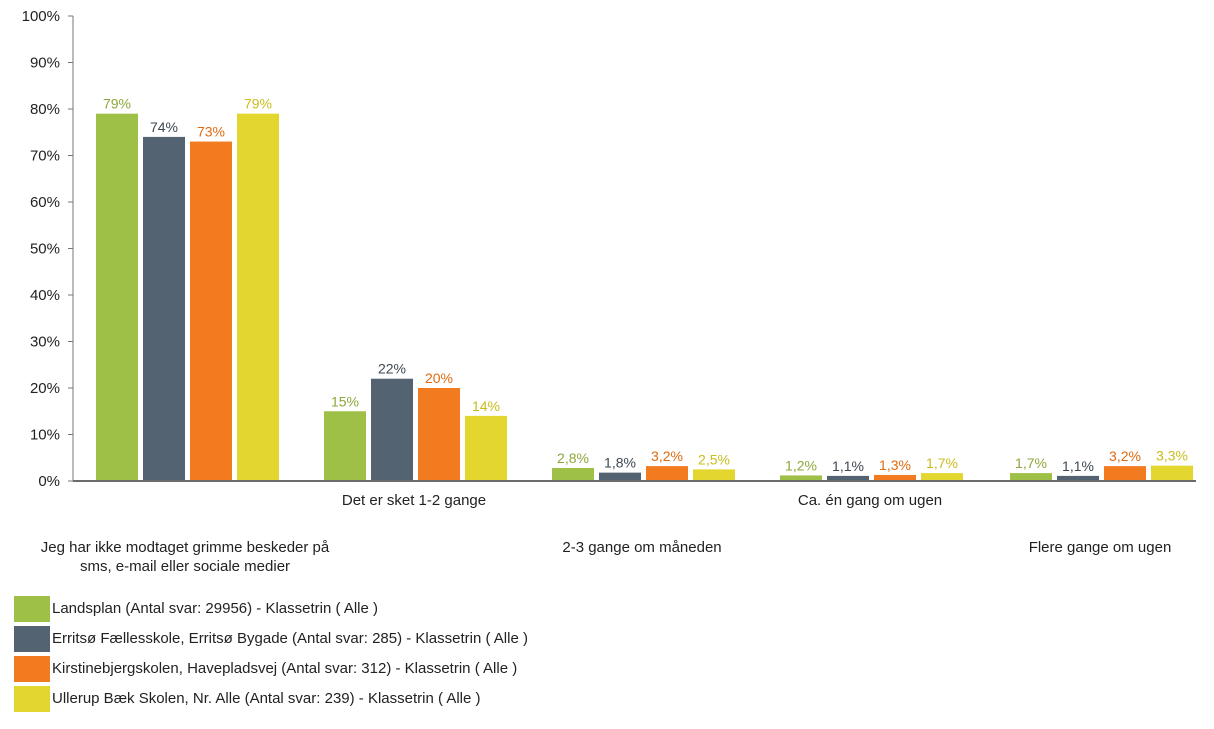  I want to click on y-tick-label: 60%, so click(45, 202).